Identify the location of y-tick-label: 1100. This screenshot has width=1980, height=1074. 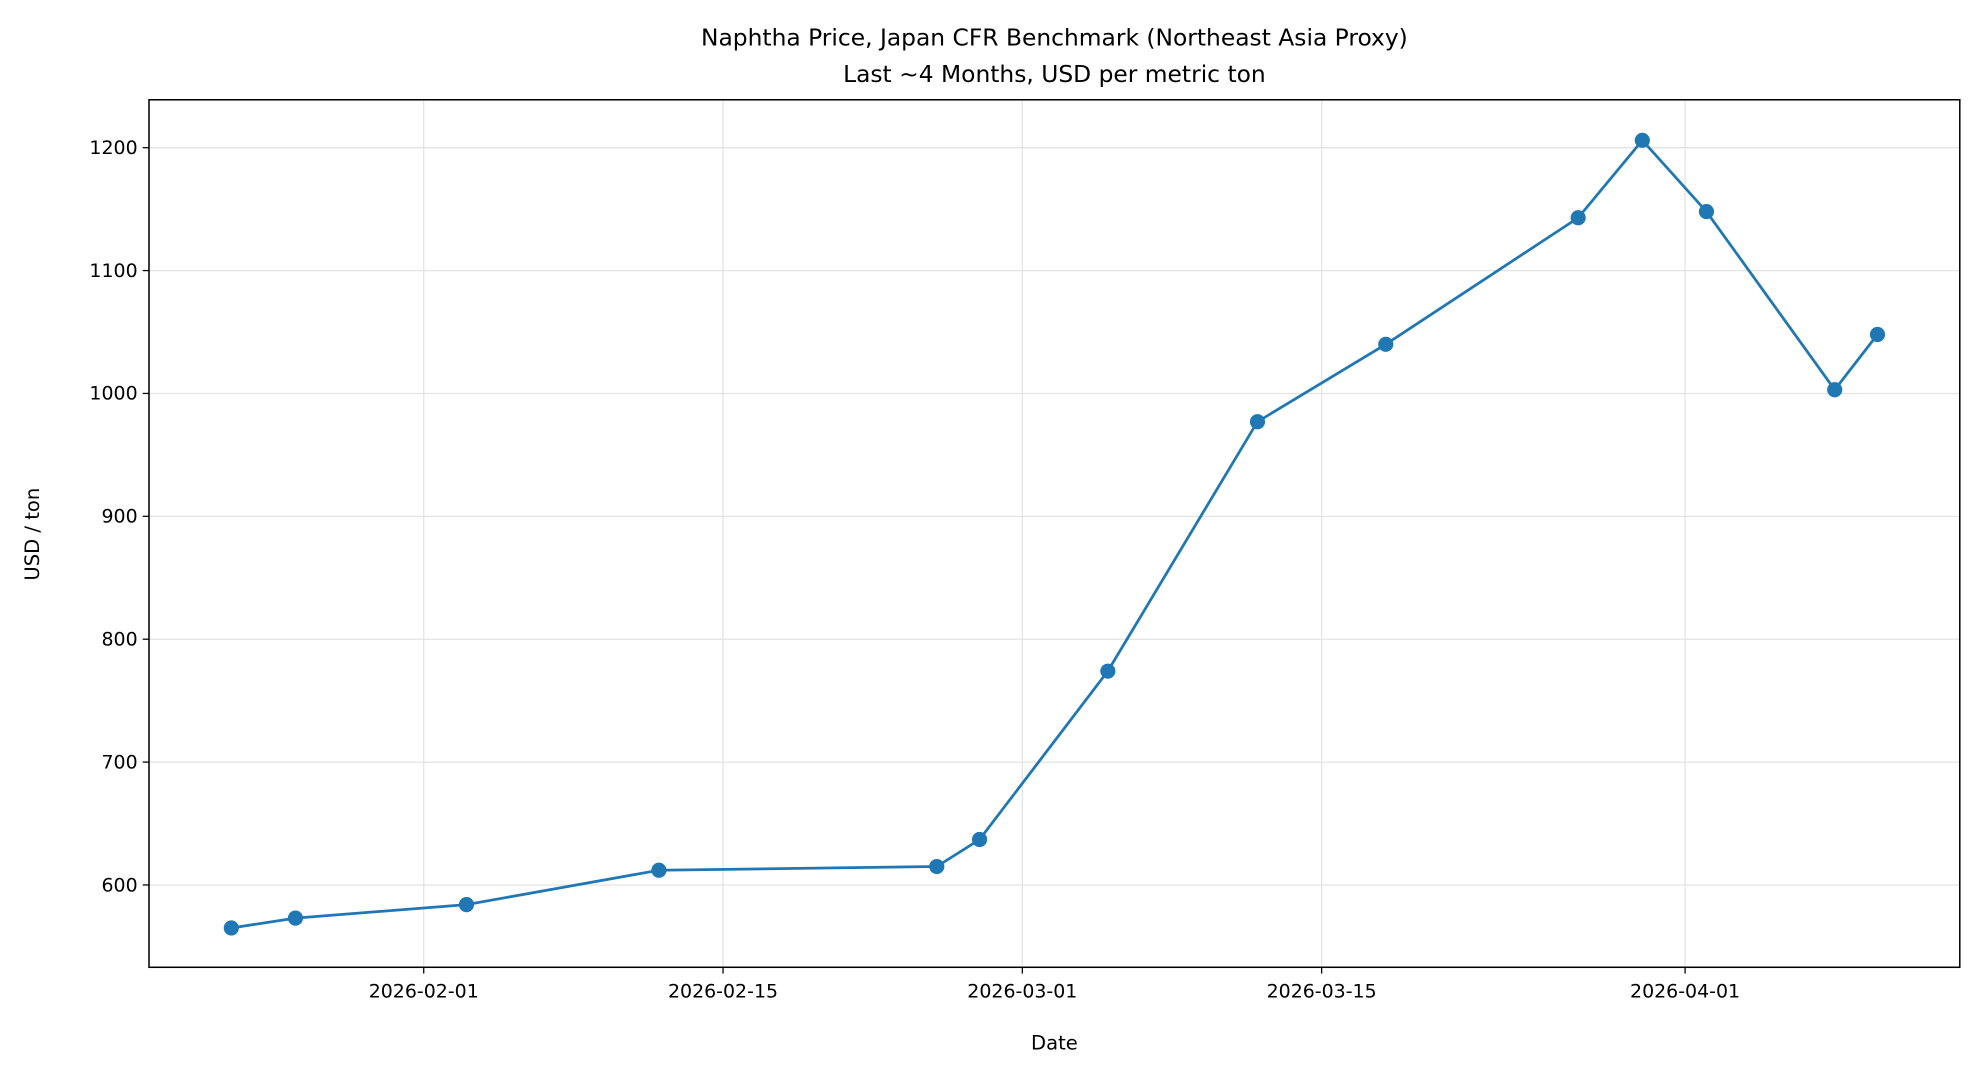
(113, 271).